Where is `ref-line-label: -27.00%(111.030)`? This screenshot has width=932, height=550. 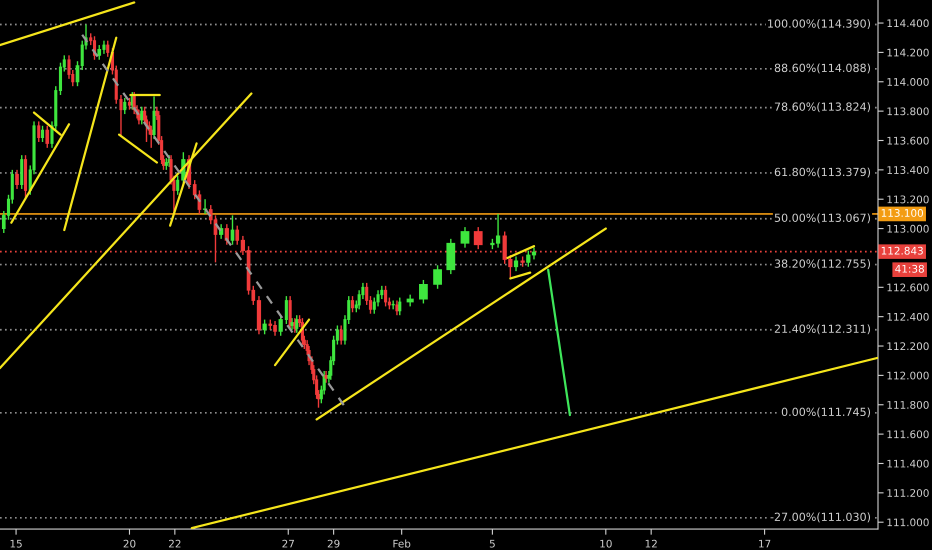
ref-line-label: -27.00%(111.030) is located at coordinates (820, 517).